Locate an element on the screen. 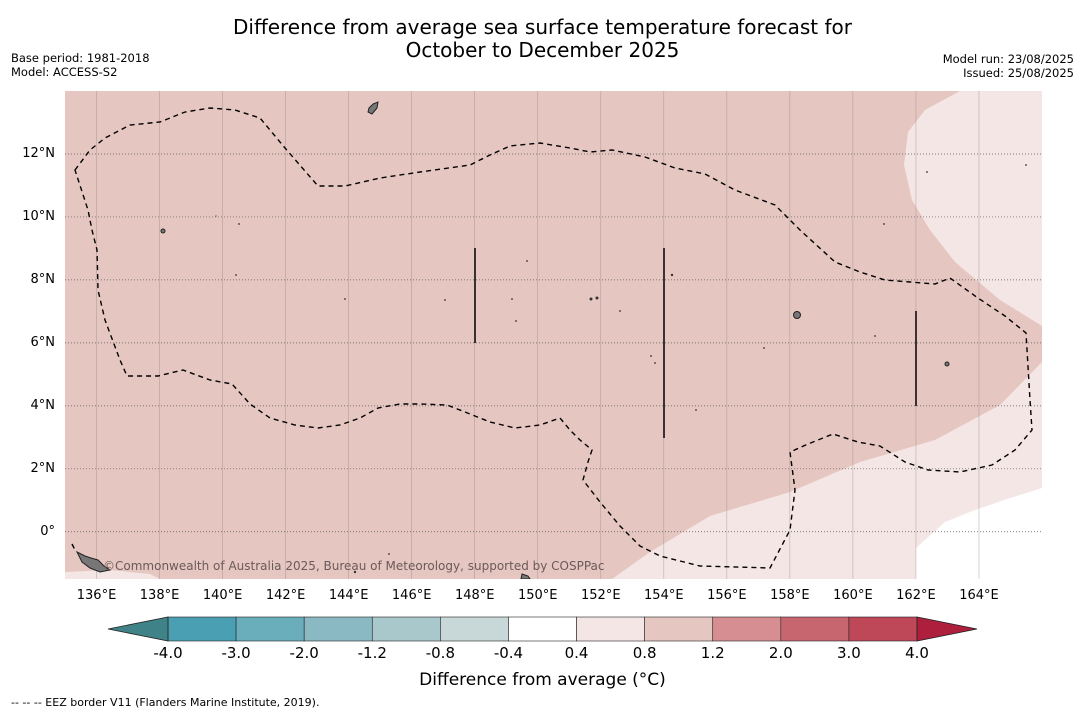 The image size is (1085, 713). colorbar-tick-label: -2.0 is located at coordinates (304, 653).